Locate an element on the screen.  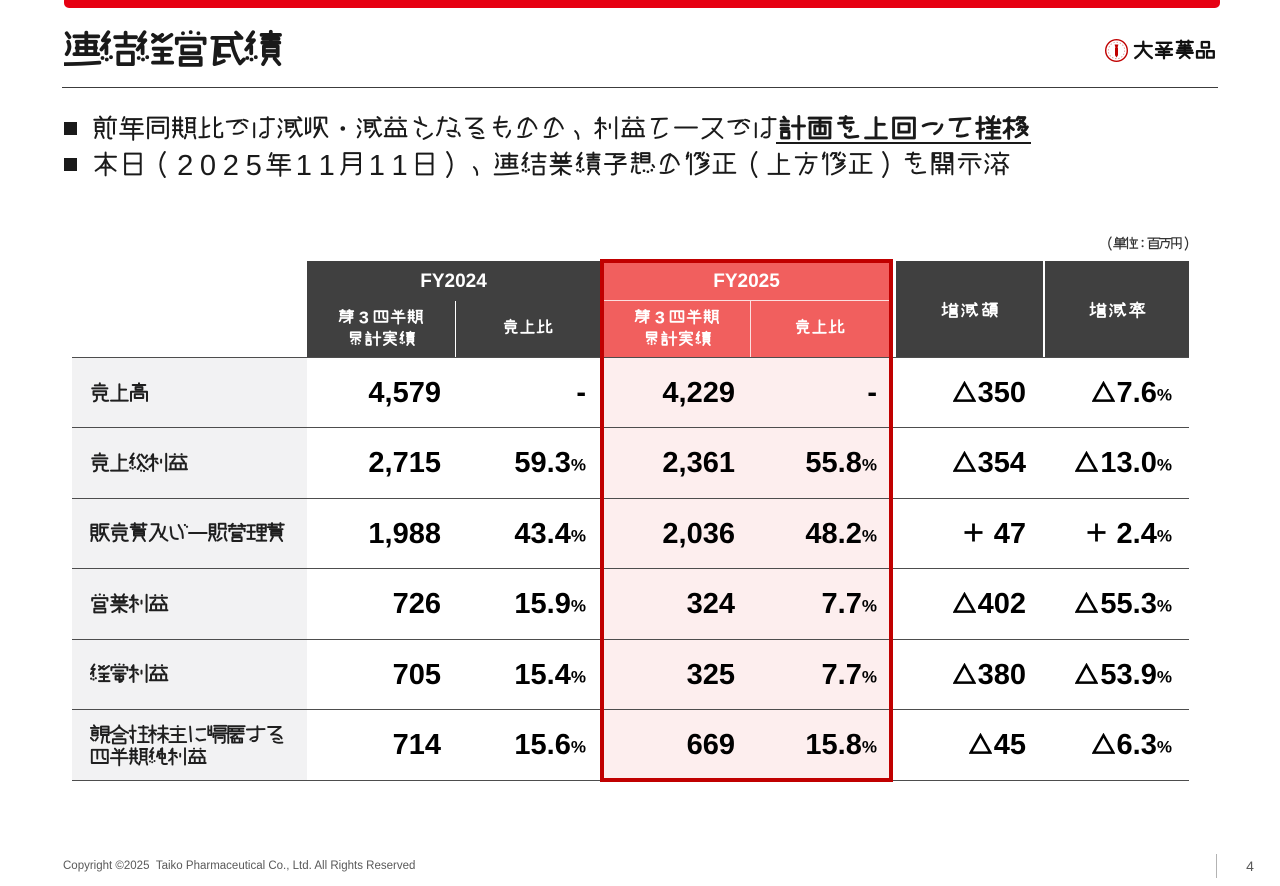
svg-text: 0 is located at coordinates (208, 164).